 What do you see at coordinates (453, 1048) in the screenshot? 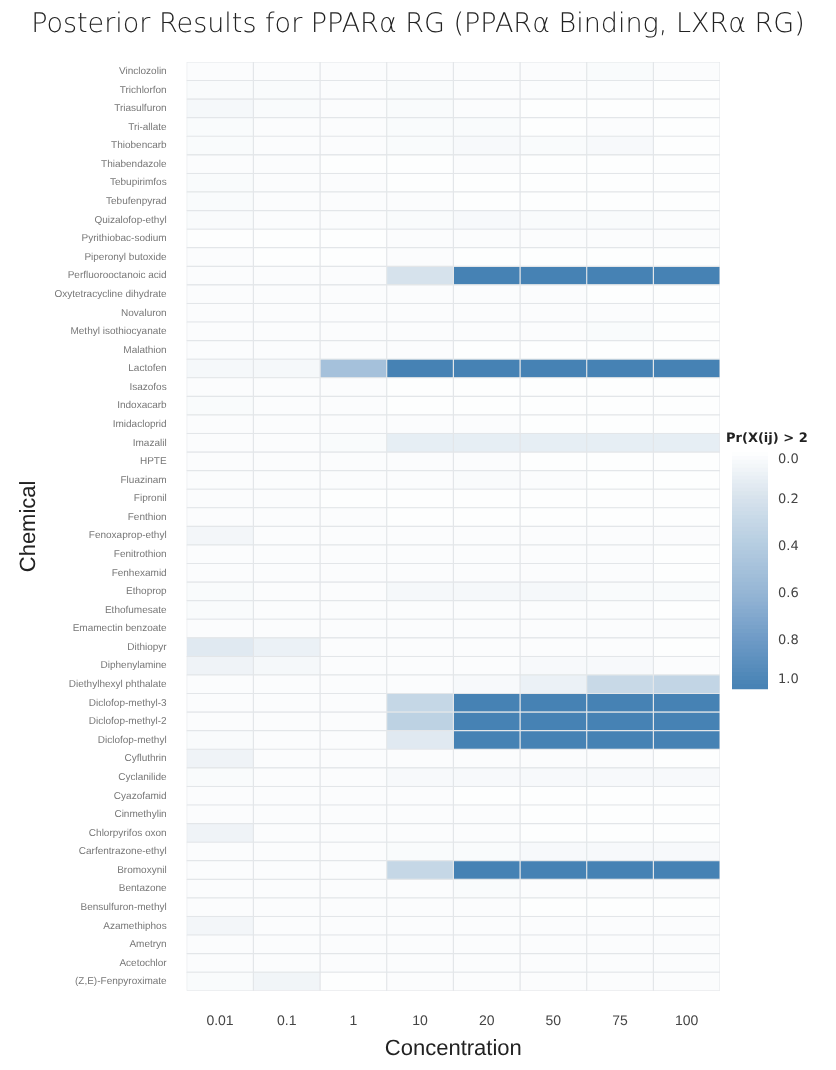
I see `x-axis-title: Concentration` at bounding box center [453, 1048].